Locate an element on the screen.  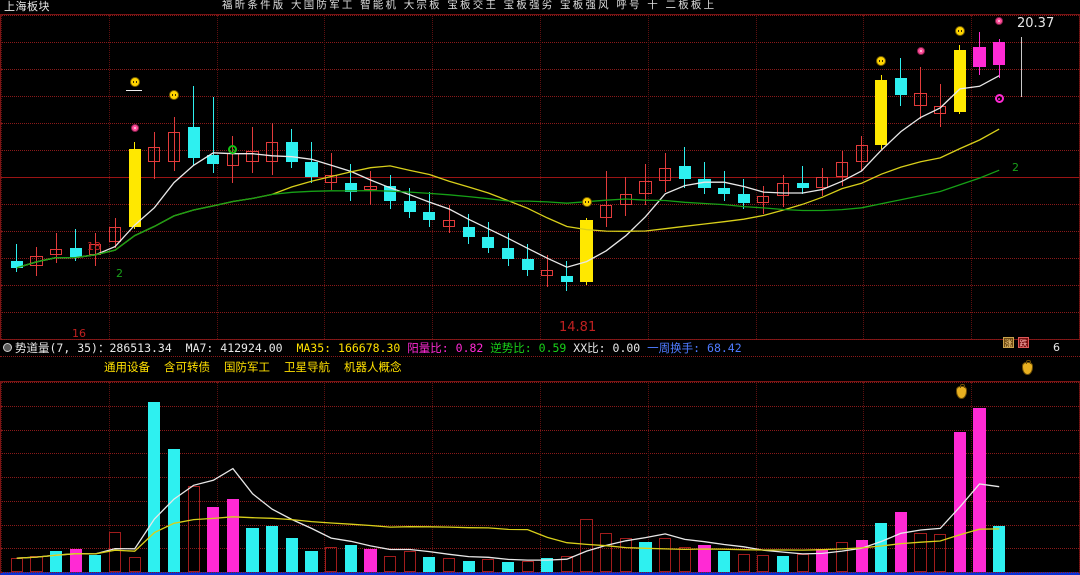
magenta-ring-marker is located at coordinates (999, 99).